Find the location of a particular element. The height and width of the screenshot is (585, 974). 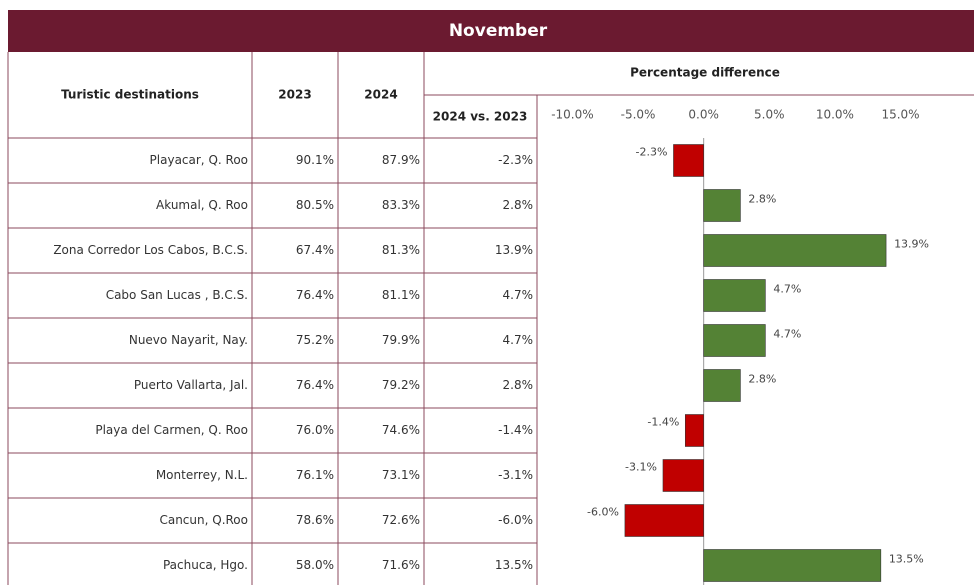

cell: 71.6% is located at coordinates (401, 565).